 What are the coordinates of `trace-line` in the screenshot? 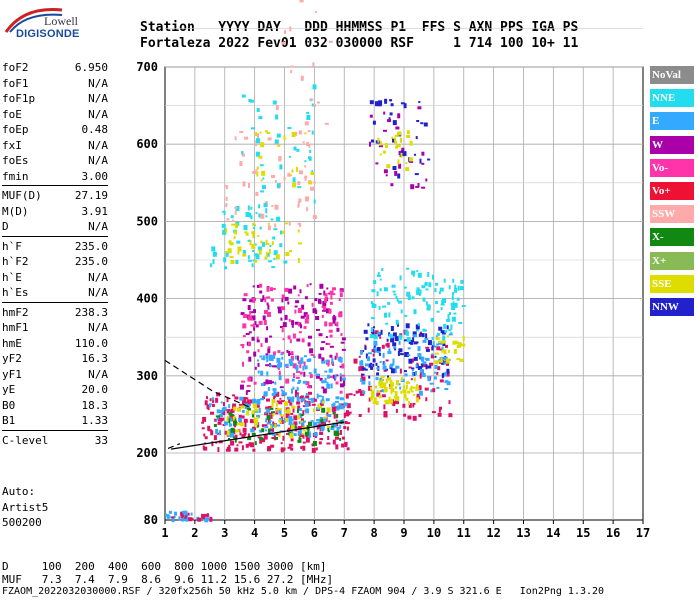 It's located at (257, 435).